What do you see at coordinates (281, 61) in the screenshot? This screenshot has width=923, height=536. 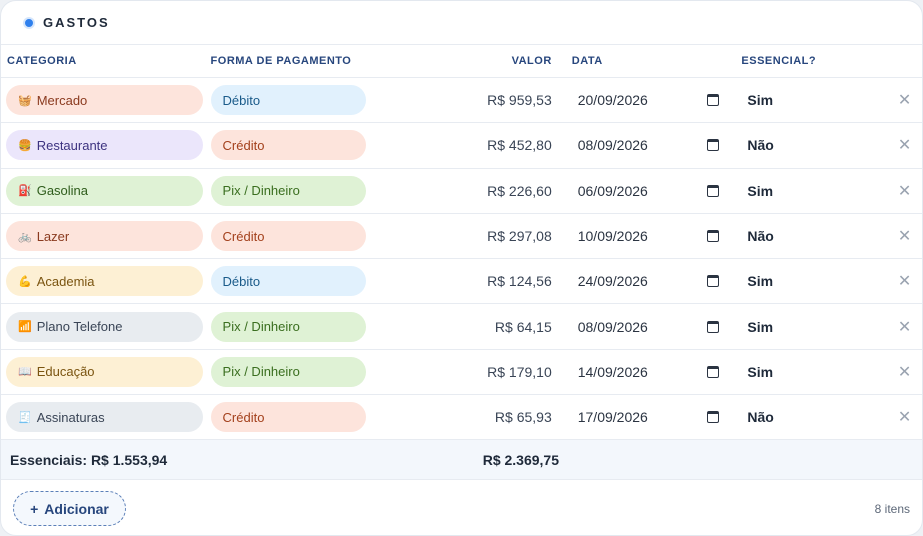 I see `column-header-payment: FORMA DE PAGAMENTO` at bounding box center [281, 61].